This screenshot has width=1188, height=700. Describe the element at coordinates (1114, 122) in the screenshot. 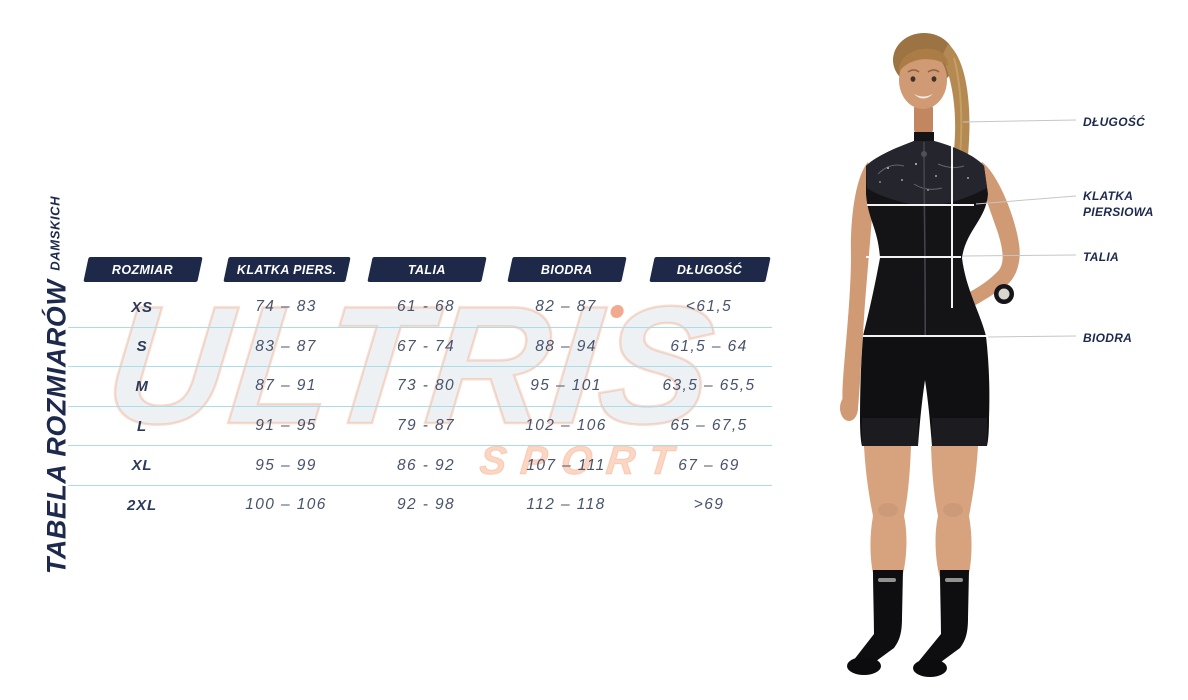

I see `label-dlugosc: DŁUGOŚĆ` at that location.